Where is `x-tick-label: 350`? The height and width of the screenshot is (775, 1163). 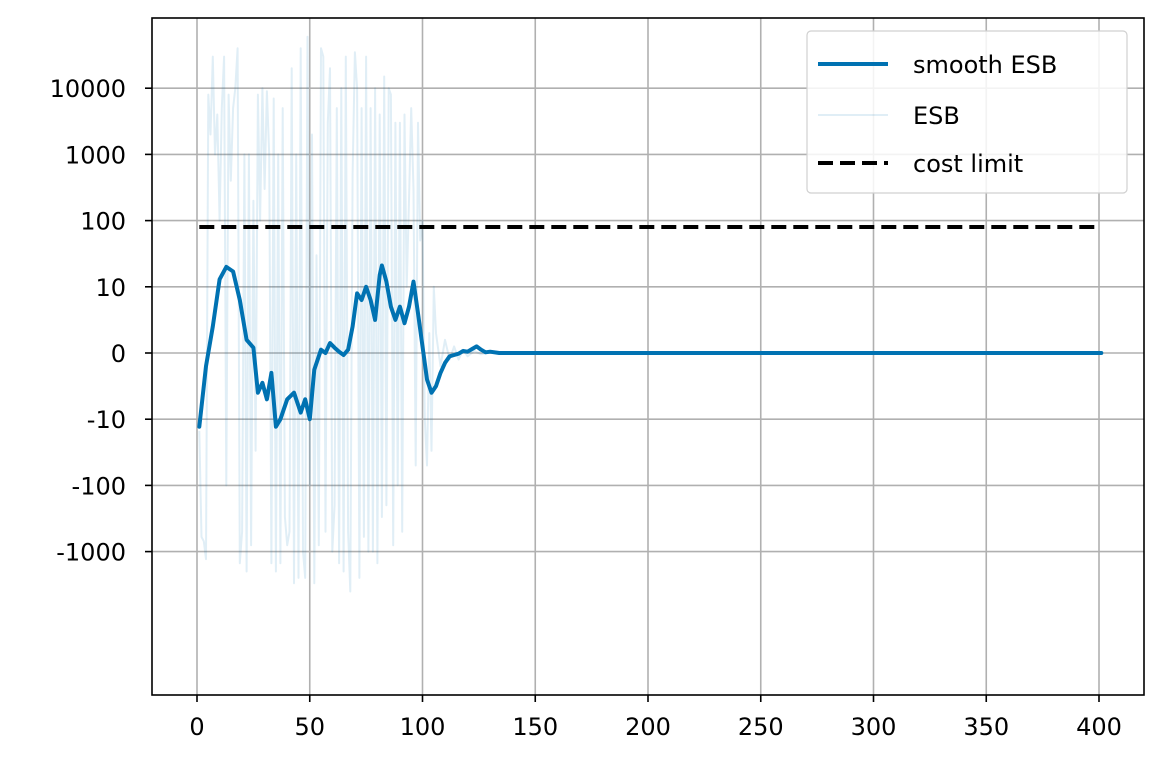 x-tick-label: 350 is located at coordinates (986, 727).